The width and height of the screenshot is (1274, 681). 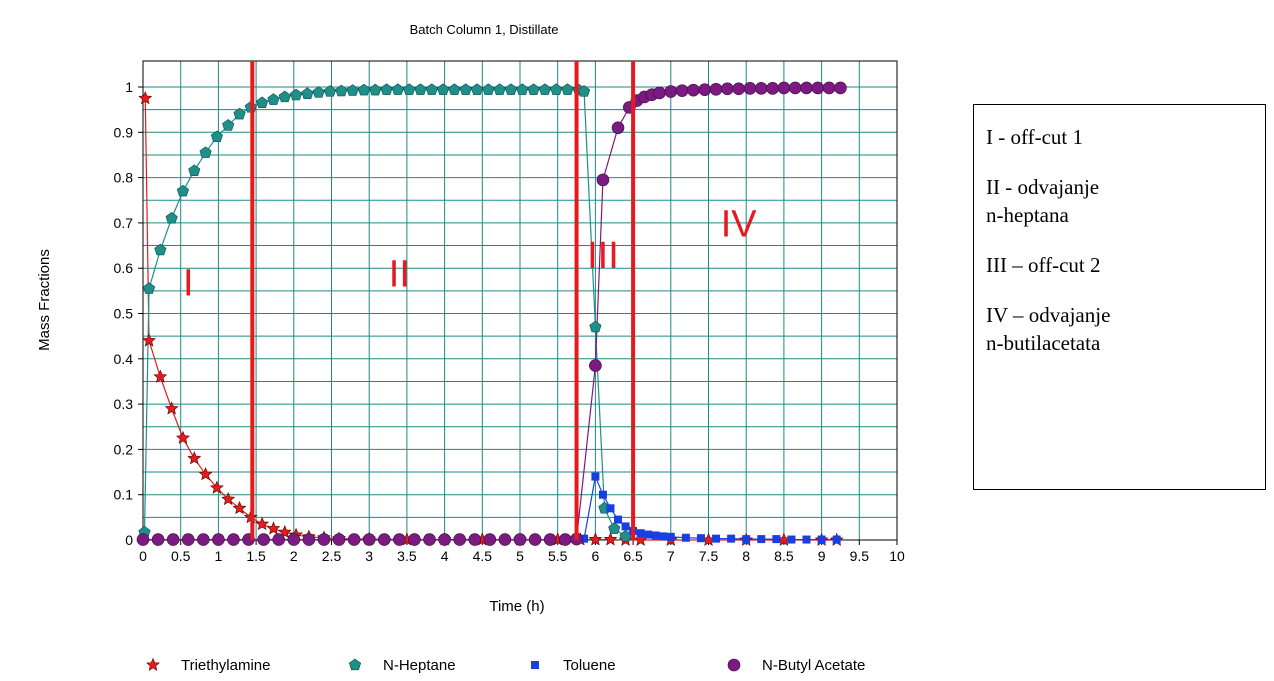 What do you see at coordinates (128, 313) in the screenshot?
I see `y-tick-labels: 0 0.1 0.2 0.3 0.4 0.5 0.6 0.7 0.8 0.9 1` at bounding box center [128, 313].